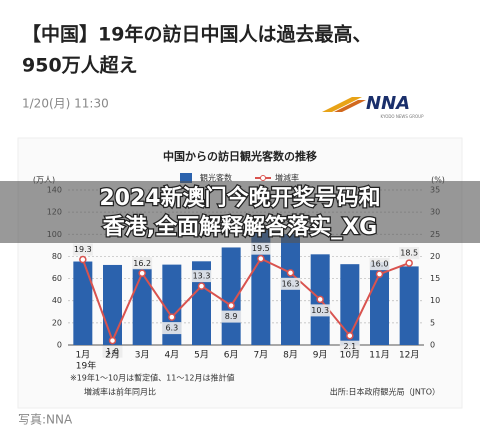 Image resolution: width=480 pixels, height=436 pixels. Describe the element at coordinates (231, 355) in the screenshot. I see `x-tick-label: 6月` at that location.